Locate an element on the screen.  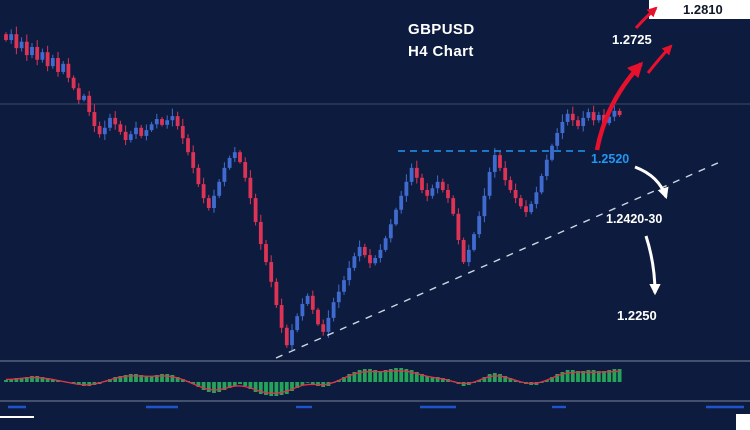
bearish-arrow is located at coordinates (651, 182).